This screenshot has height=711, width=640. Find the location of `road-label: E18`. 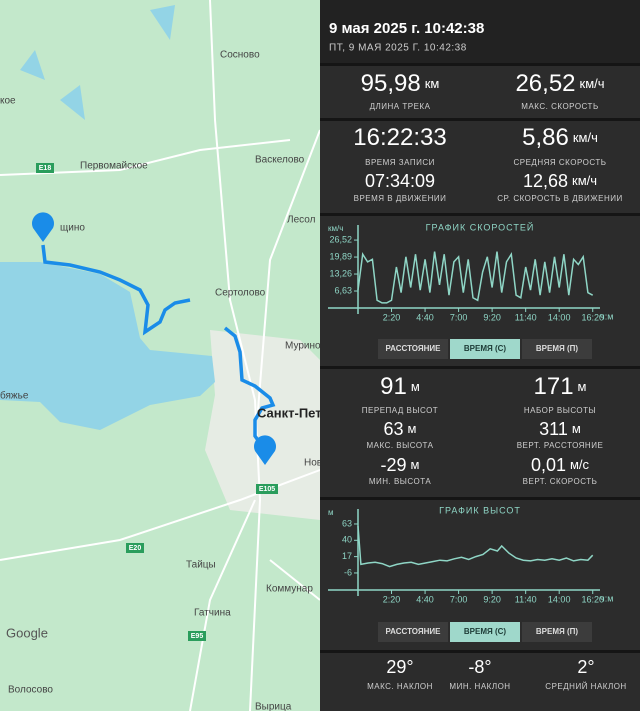

road-label: E18 is located at coordinates (45, 168).